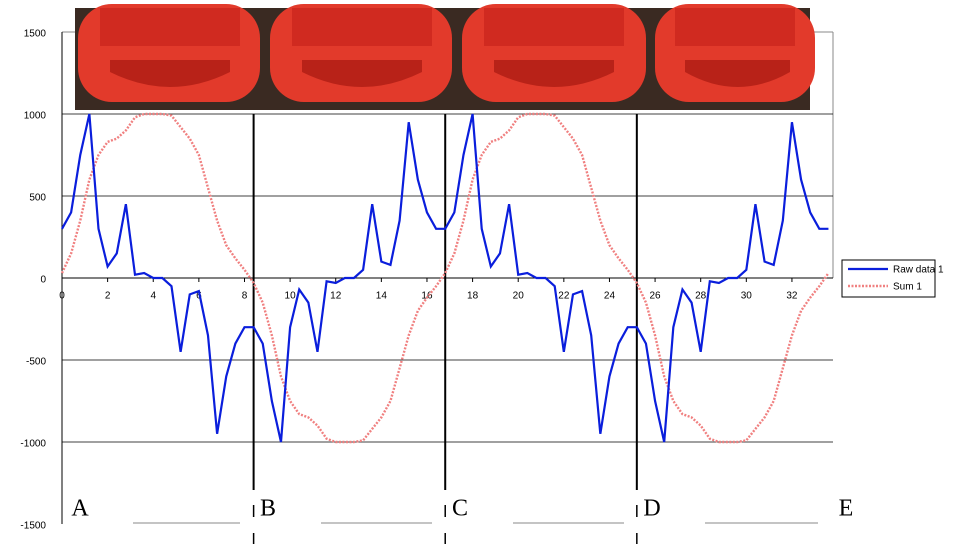 The height and width of the screenshot is (544, 971). Describe the element at coordinates (610, 296) in the screenshot. I see `x-tick-label: 24` at that location.